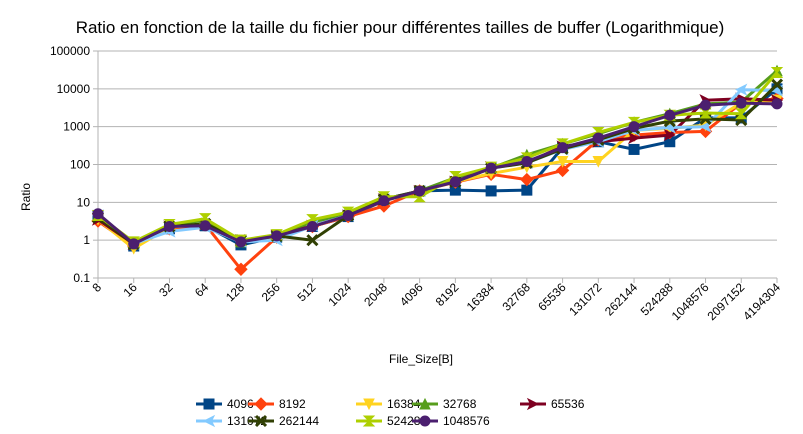 The height and width of the screenshot is (434, 803). What do you see at coordinates (277, 404) in the screenshot?
I see `legend-item: 8192` at bounding box center [277, 404].